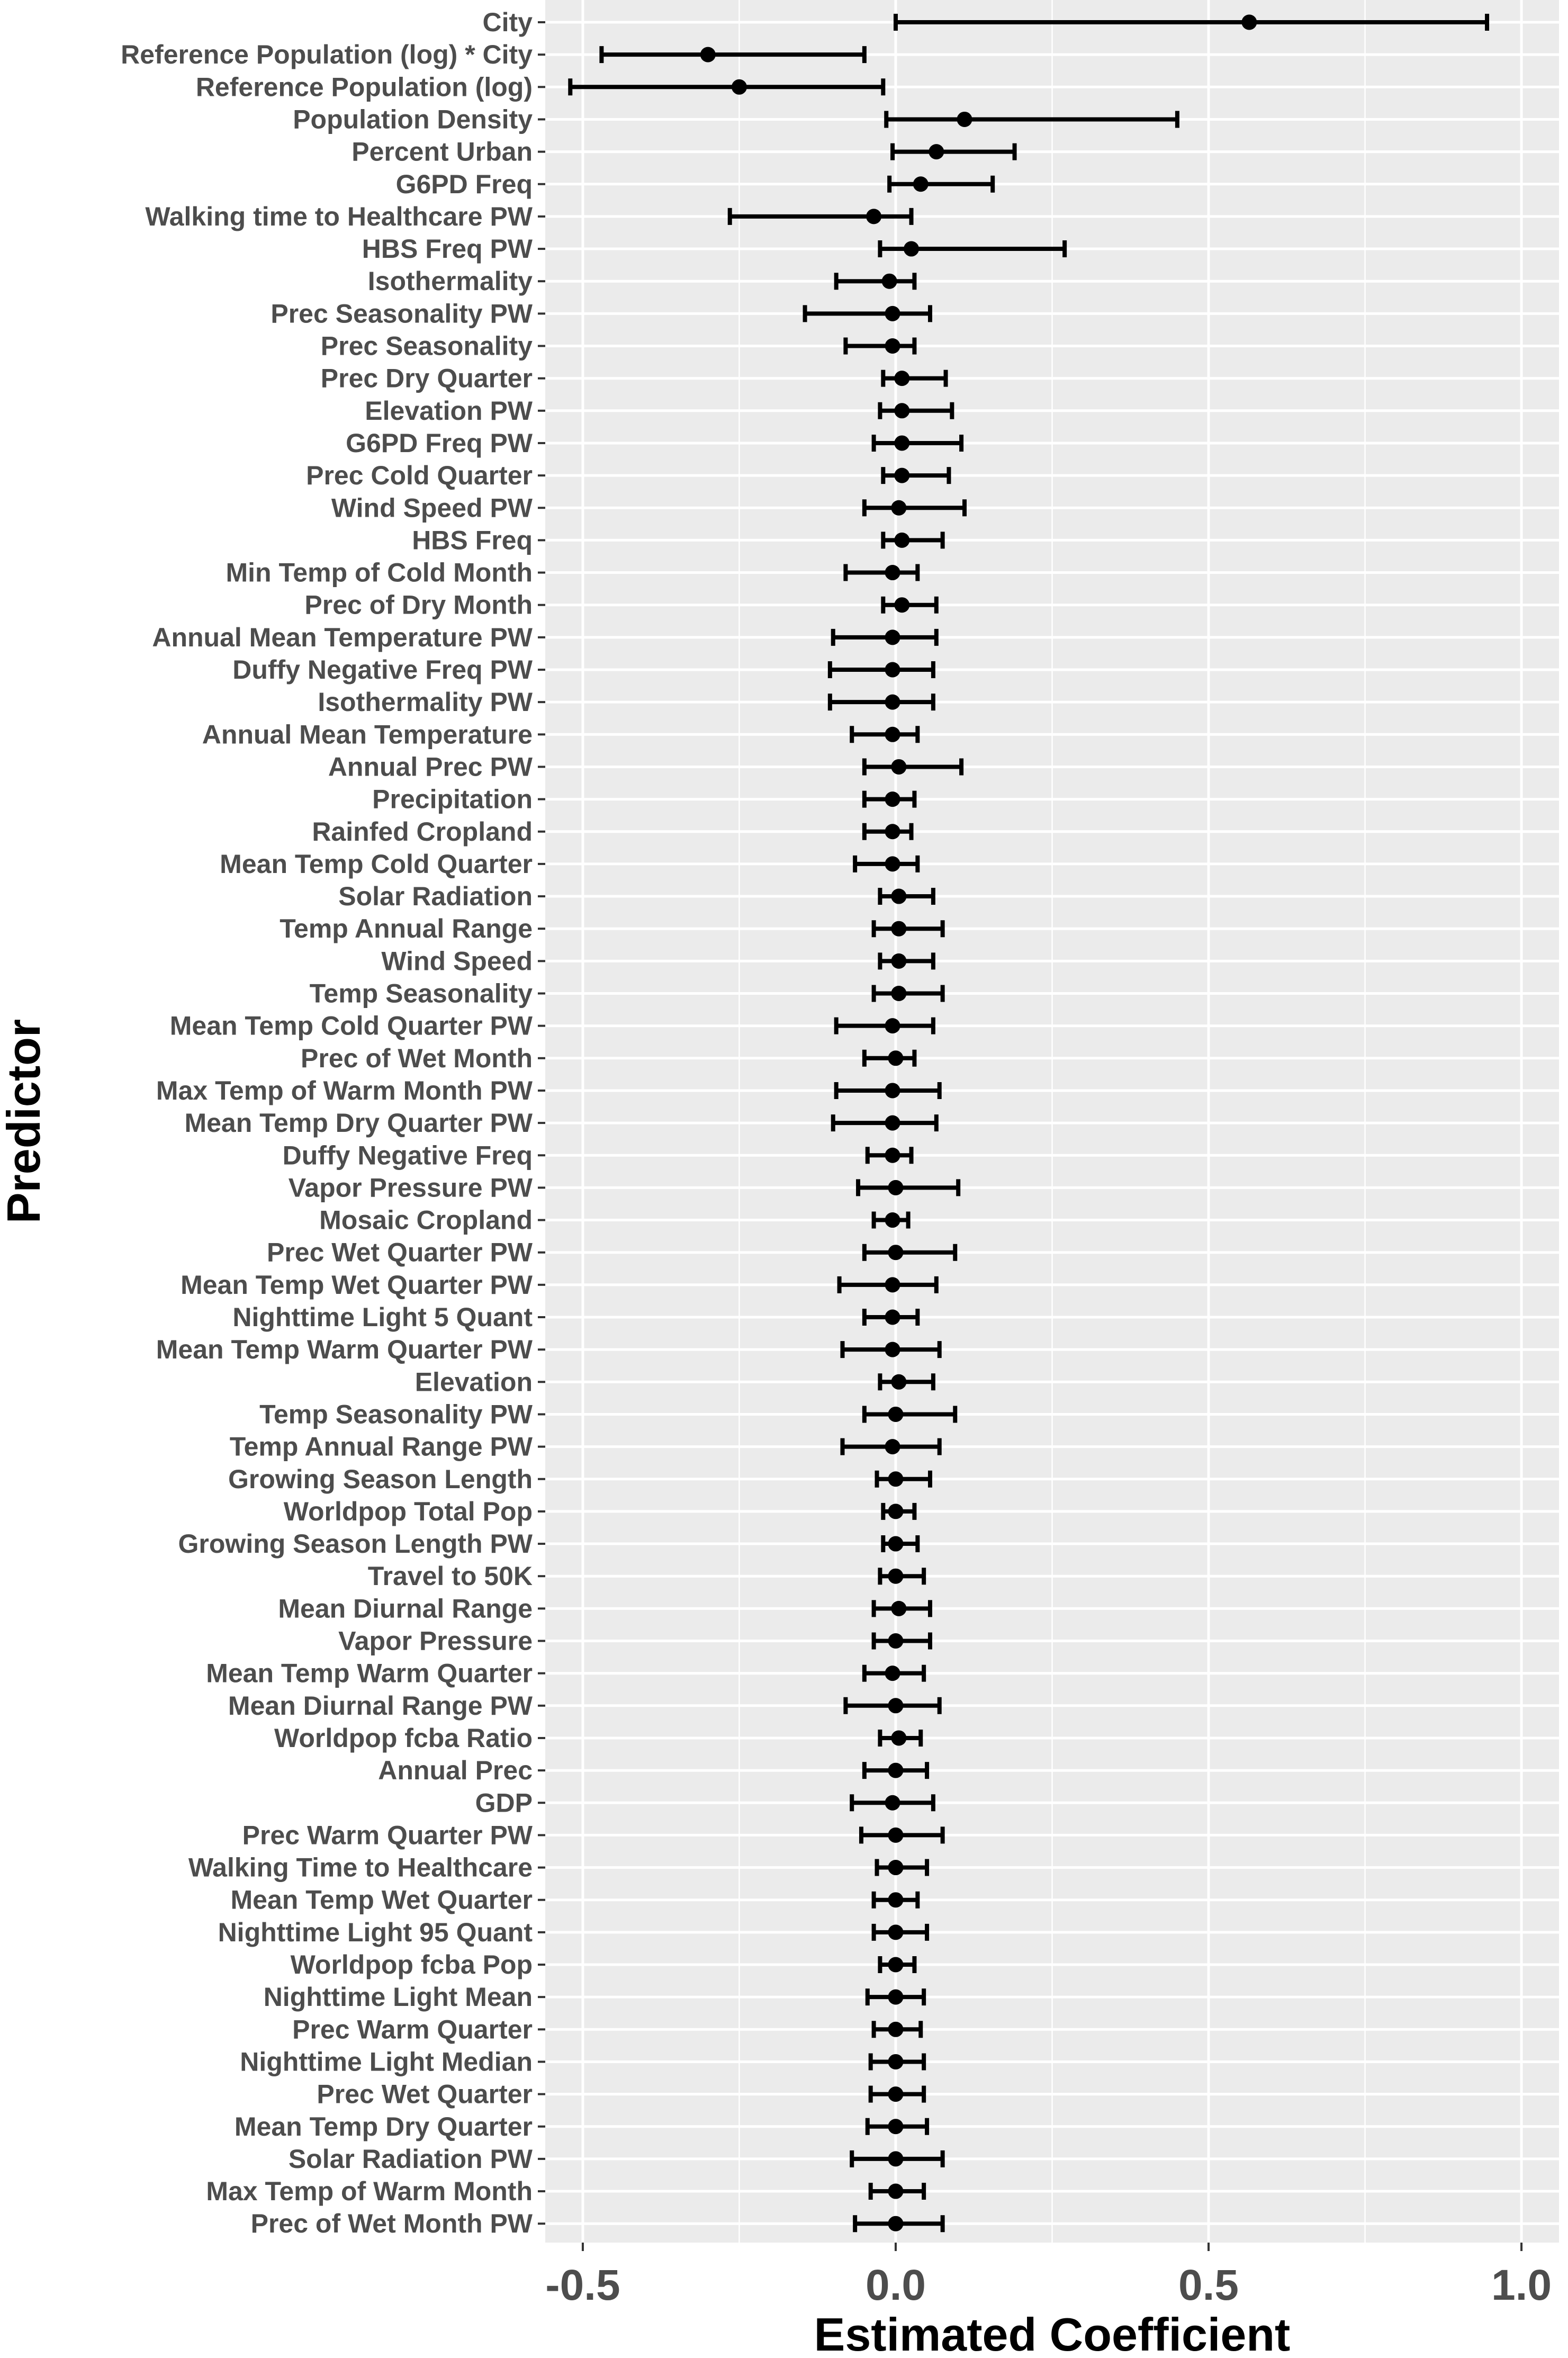  I want to click on y-tick-label: Mean Temp Wet Quarter PW, so click(357, 1285).